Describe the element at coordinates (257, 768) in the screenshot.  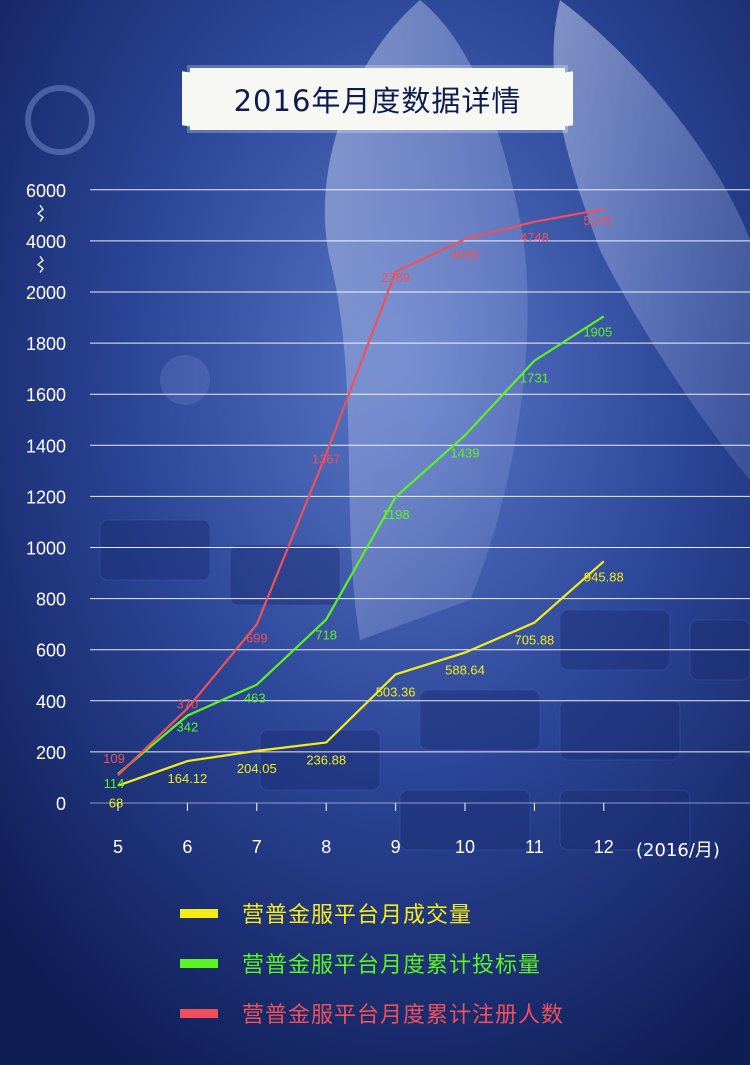
I see `data-label: 204.05` at that location.